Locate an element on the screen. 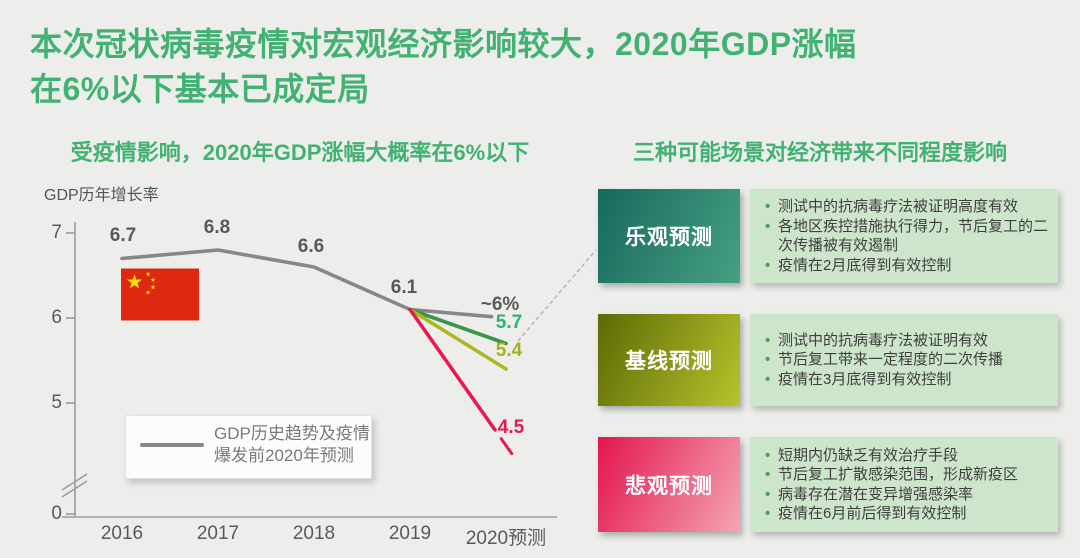  legend-label: GDP历史趋势及疫情 爆发前2020年预测 is located at coordinates (292, 445).